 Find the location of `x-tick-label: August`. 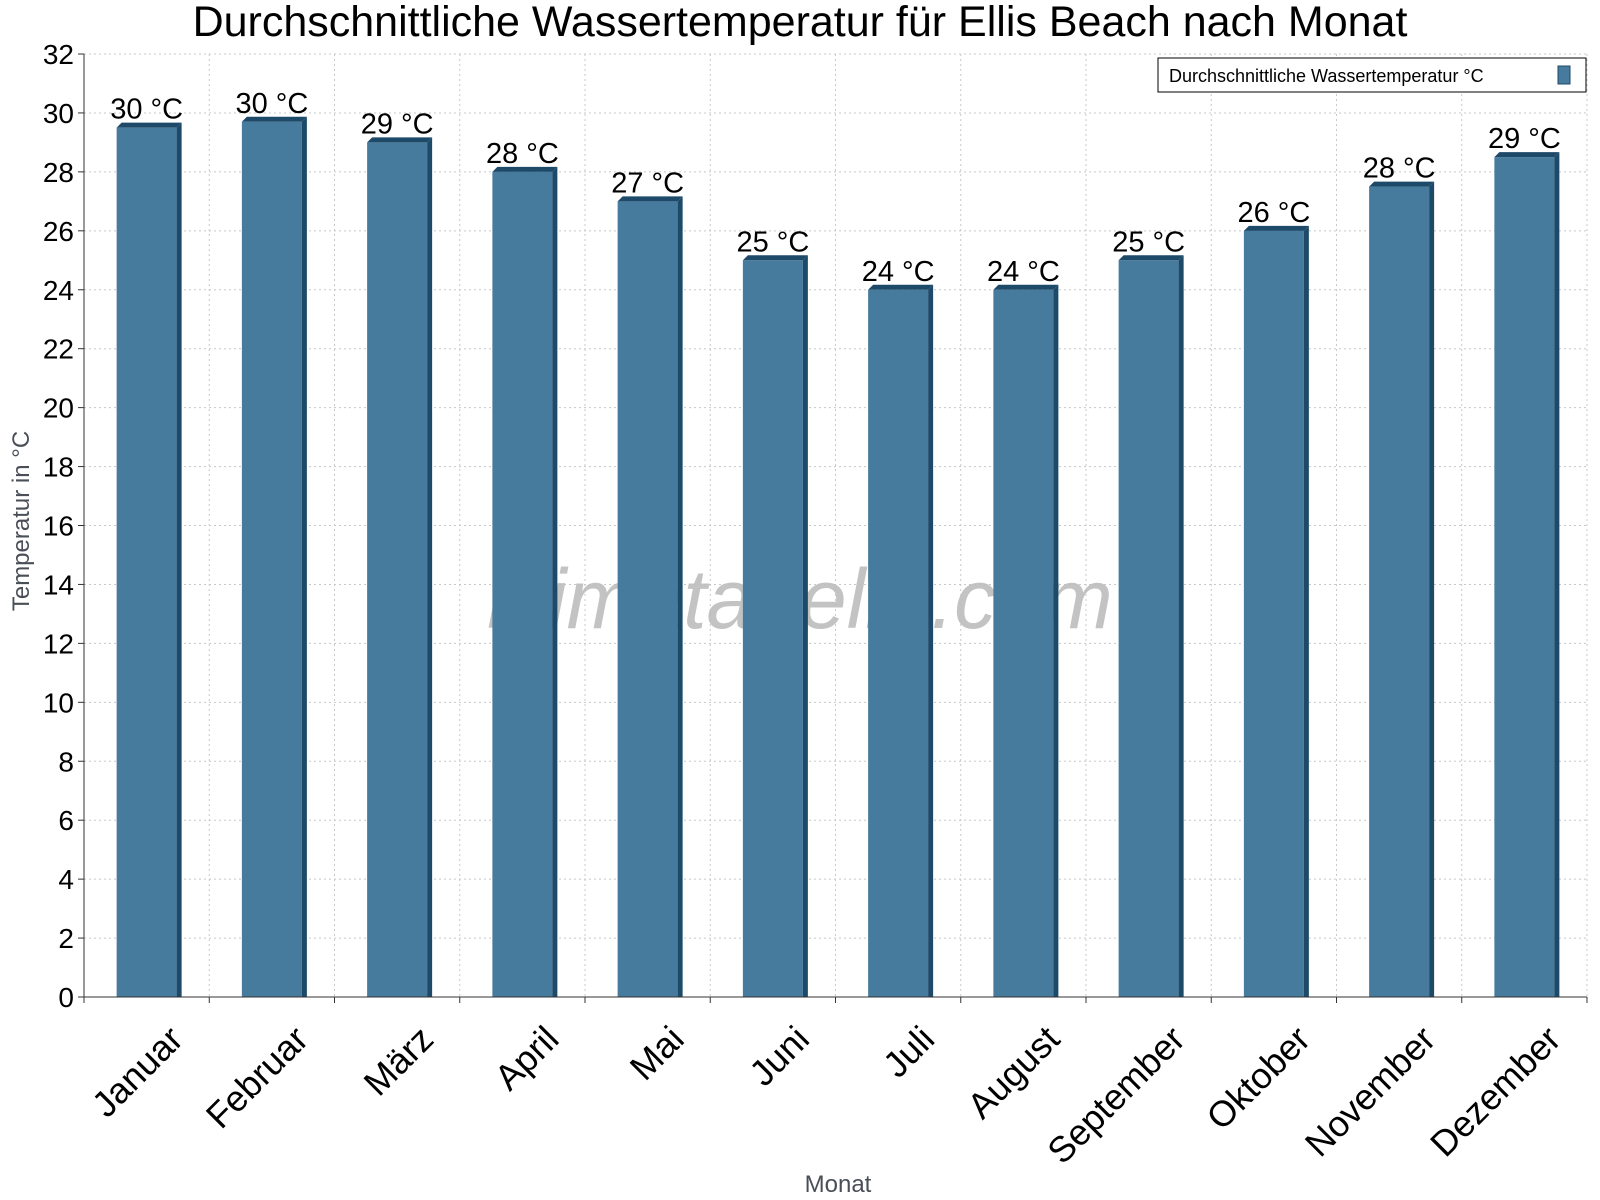

x-tick-label: August is located at coordinates (1013, 1072).